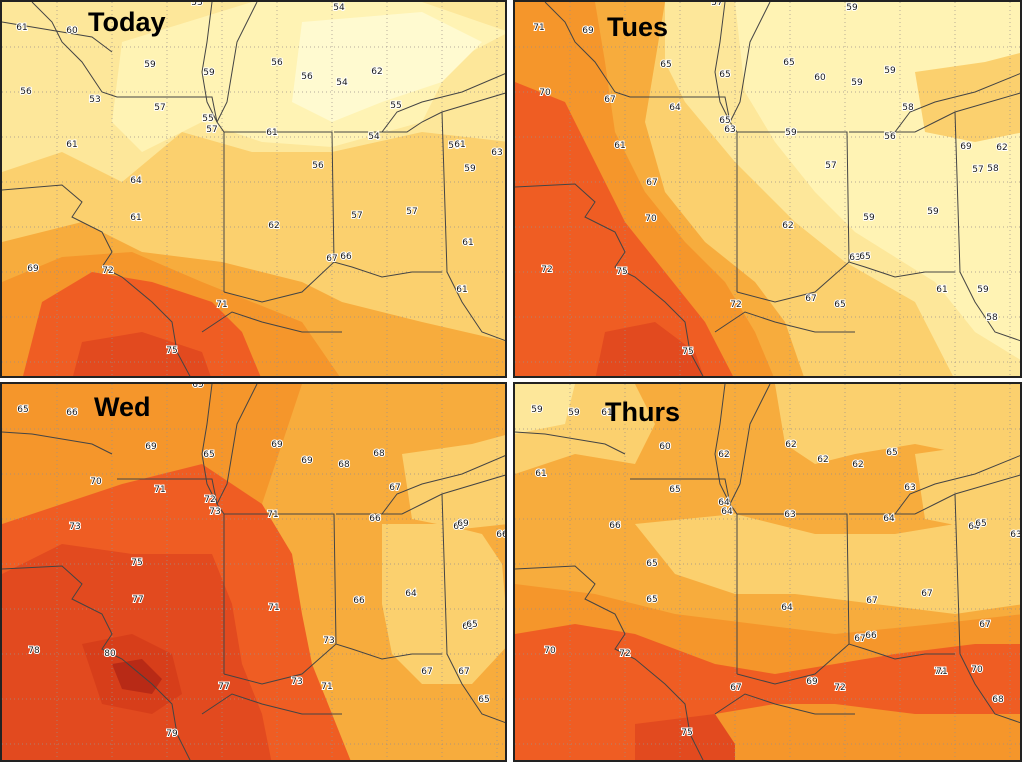 The image size is (1024, 762). Describe the element at coordinates (34, 651) in the screenshot. I see `temperature-label: 78` at that location.